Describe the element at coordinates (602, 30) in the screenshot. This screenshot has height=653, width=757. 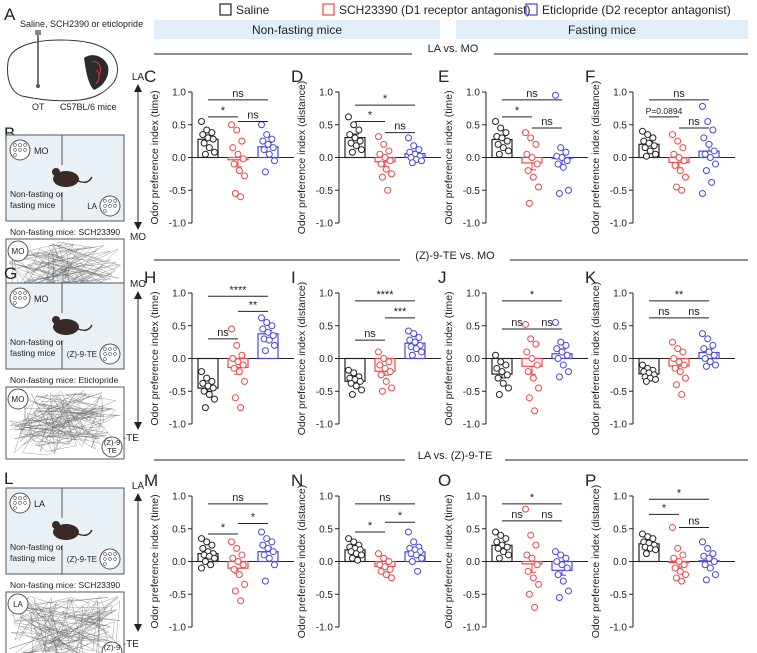
I see `header-fasting: Fasting mice` at that location.